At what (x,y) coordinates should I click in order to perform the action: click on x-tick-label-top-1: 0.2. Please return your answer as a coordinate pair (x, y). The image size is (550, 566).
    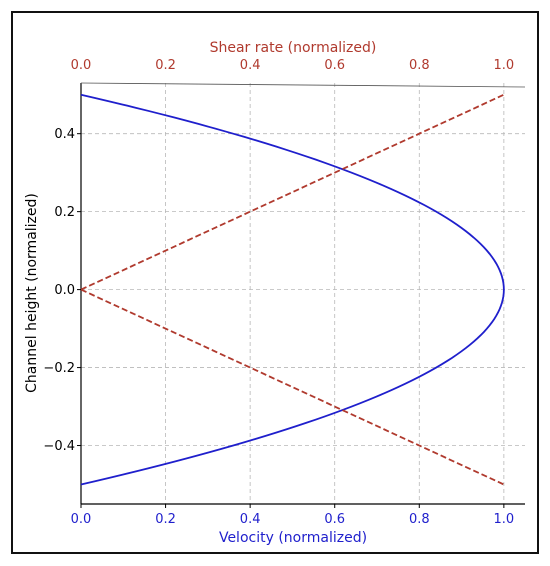
    Looking at the image, I should click on (165, 65).